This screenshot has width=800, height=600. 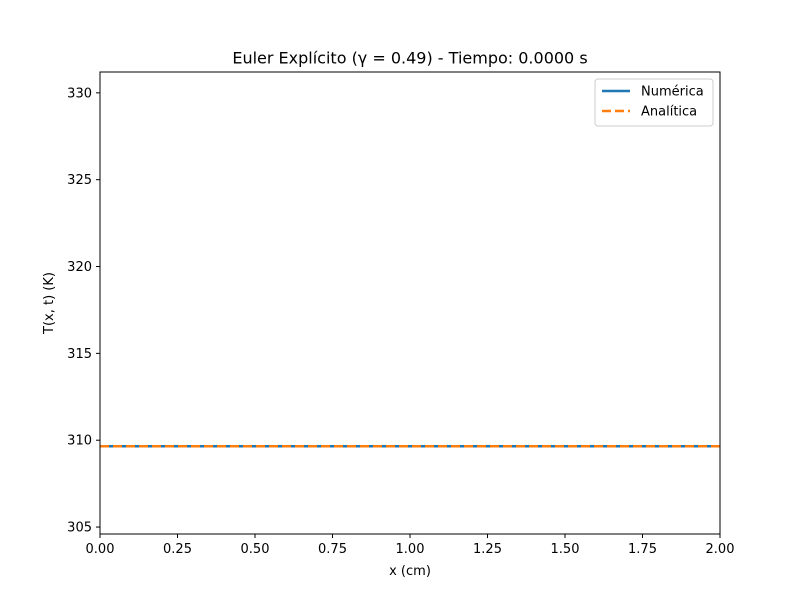 What do you see at coordinates (100, 549) in the screenshot?
I see `x-tick-label: 0.00` at bounding box center [100, 549].